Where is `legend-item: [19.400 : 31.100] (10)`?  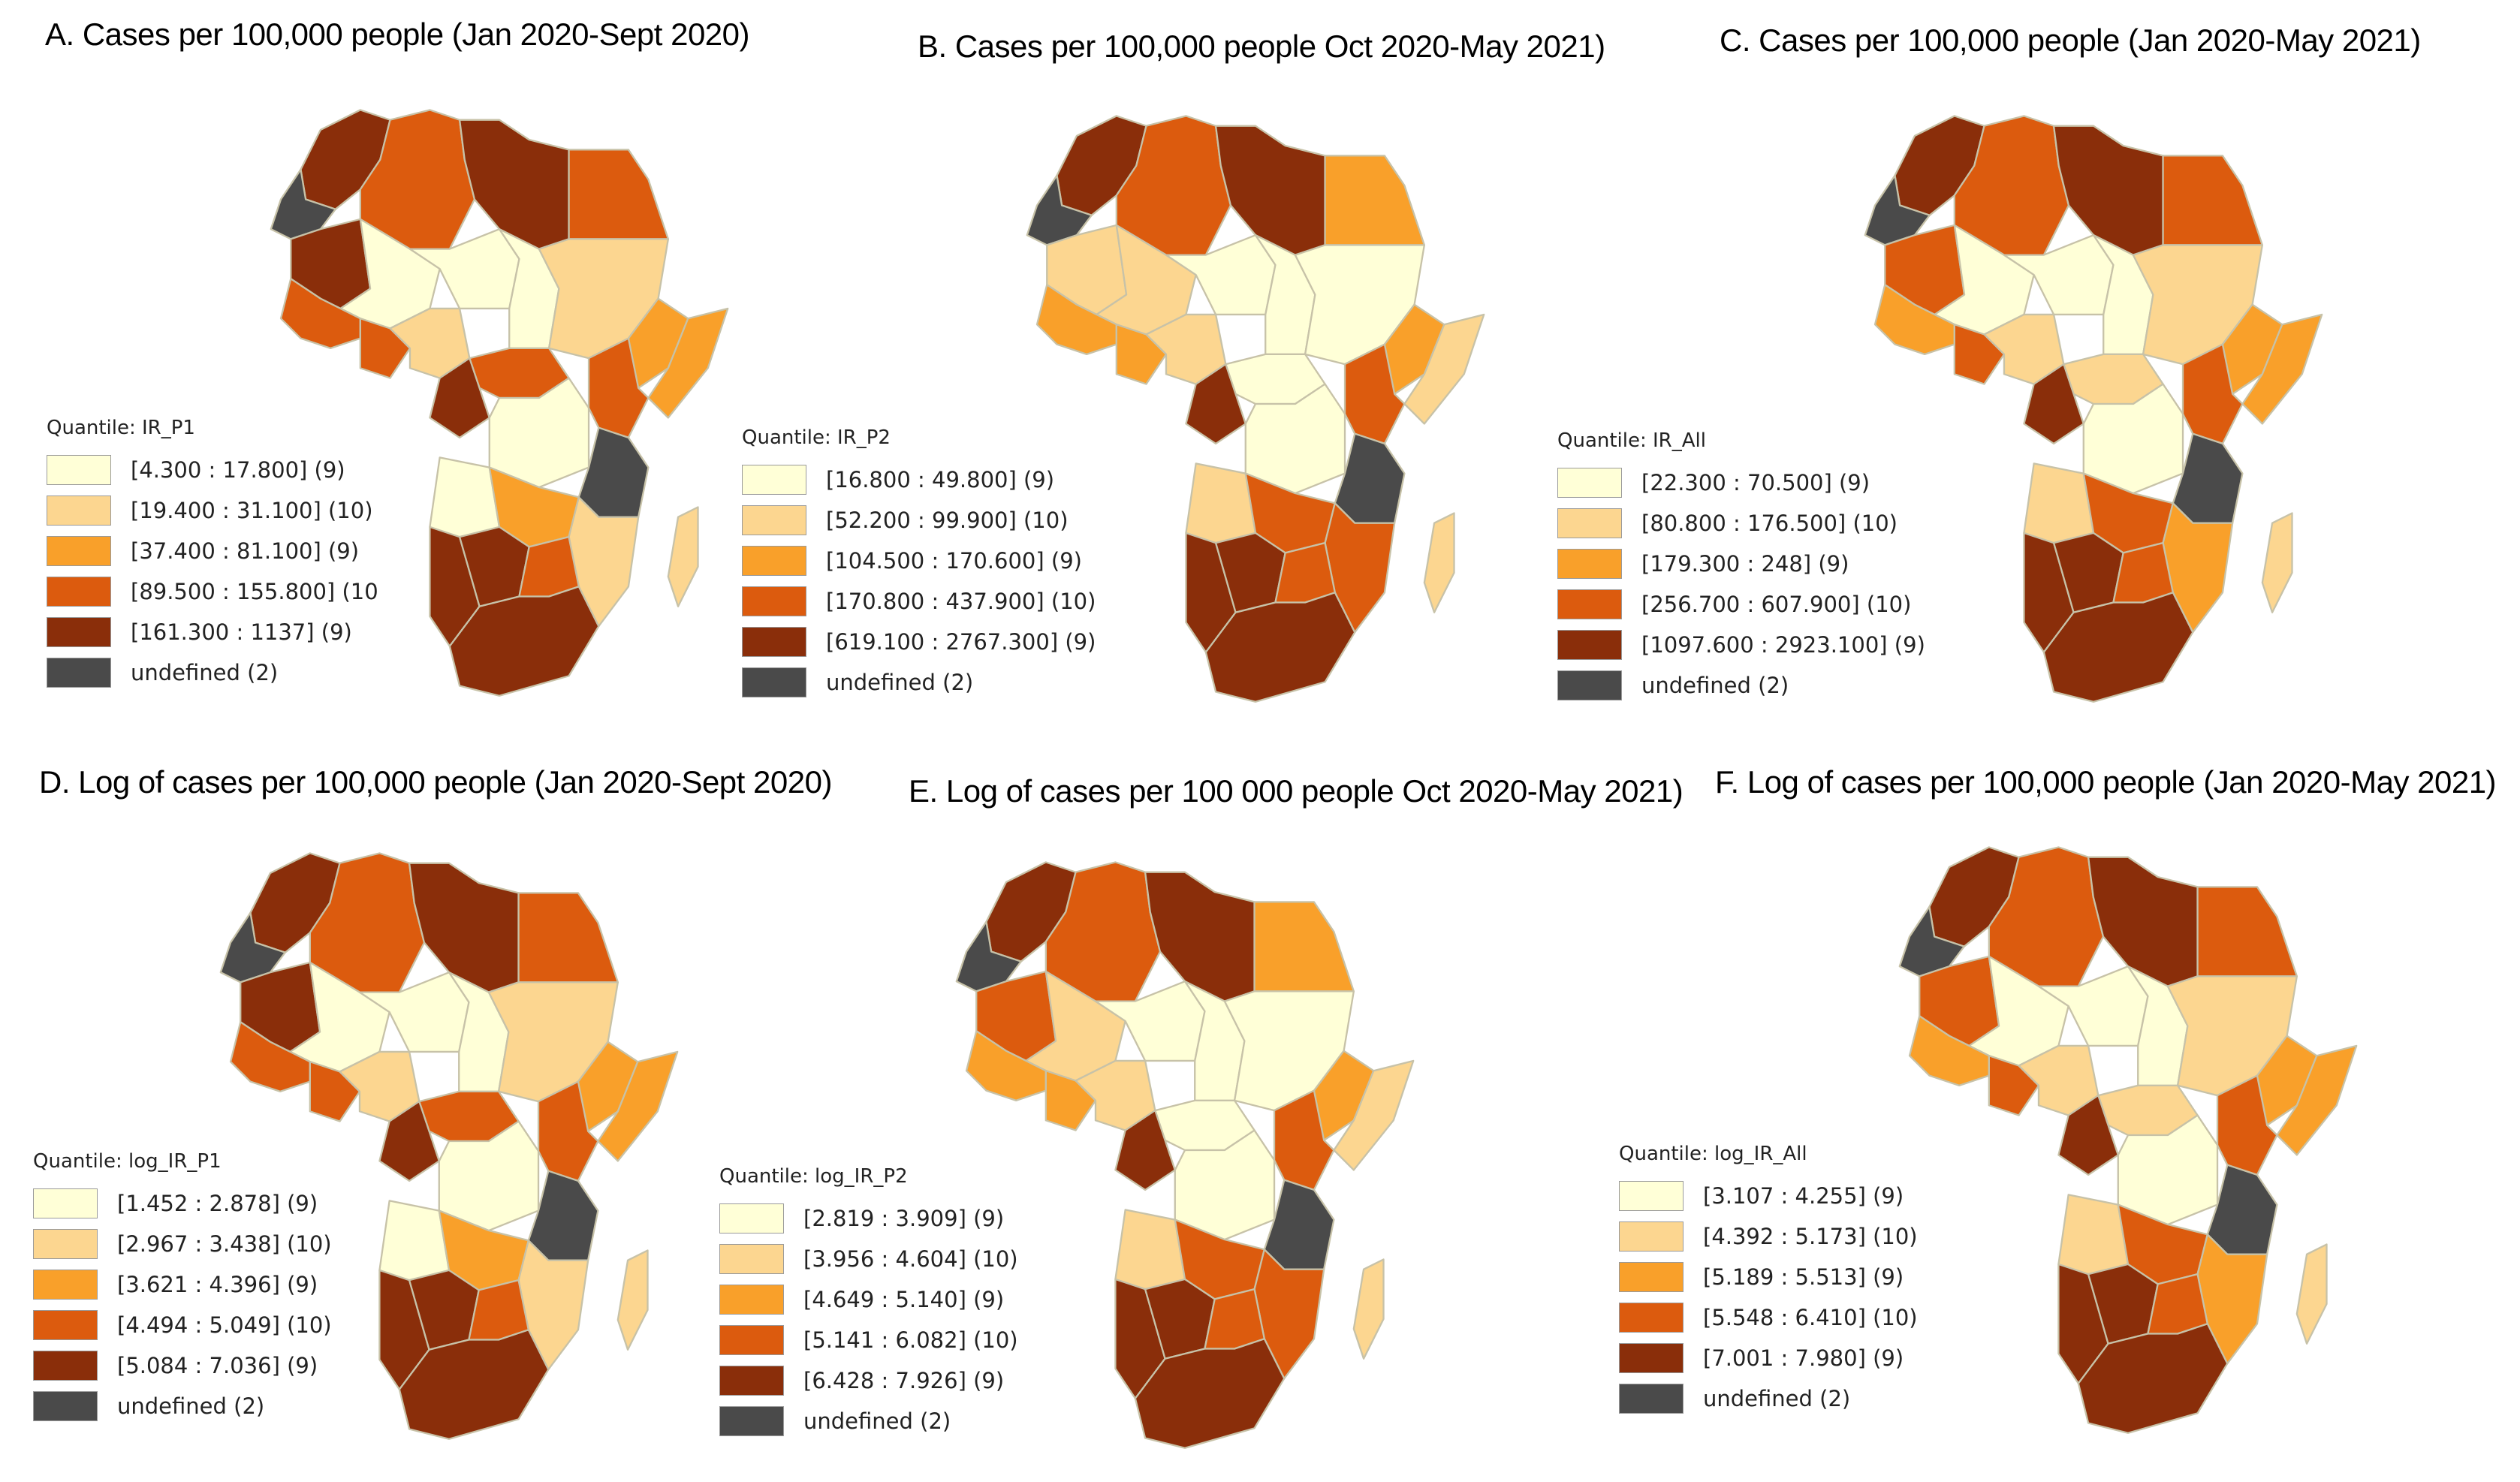 legend-item: [19.400 : 31.100] (10) is located at coordinates (212, 510).